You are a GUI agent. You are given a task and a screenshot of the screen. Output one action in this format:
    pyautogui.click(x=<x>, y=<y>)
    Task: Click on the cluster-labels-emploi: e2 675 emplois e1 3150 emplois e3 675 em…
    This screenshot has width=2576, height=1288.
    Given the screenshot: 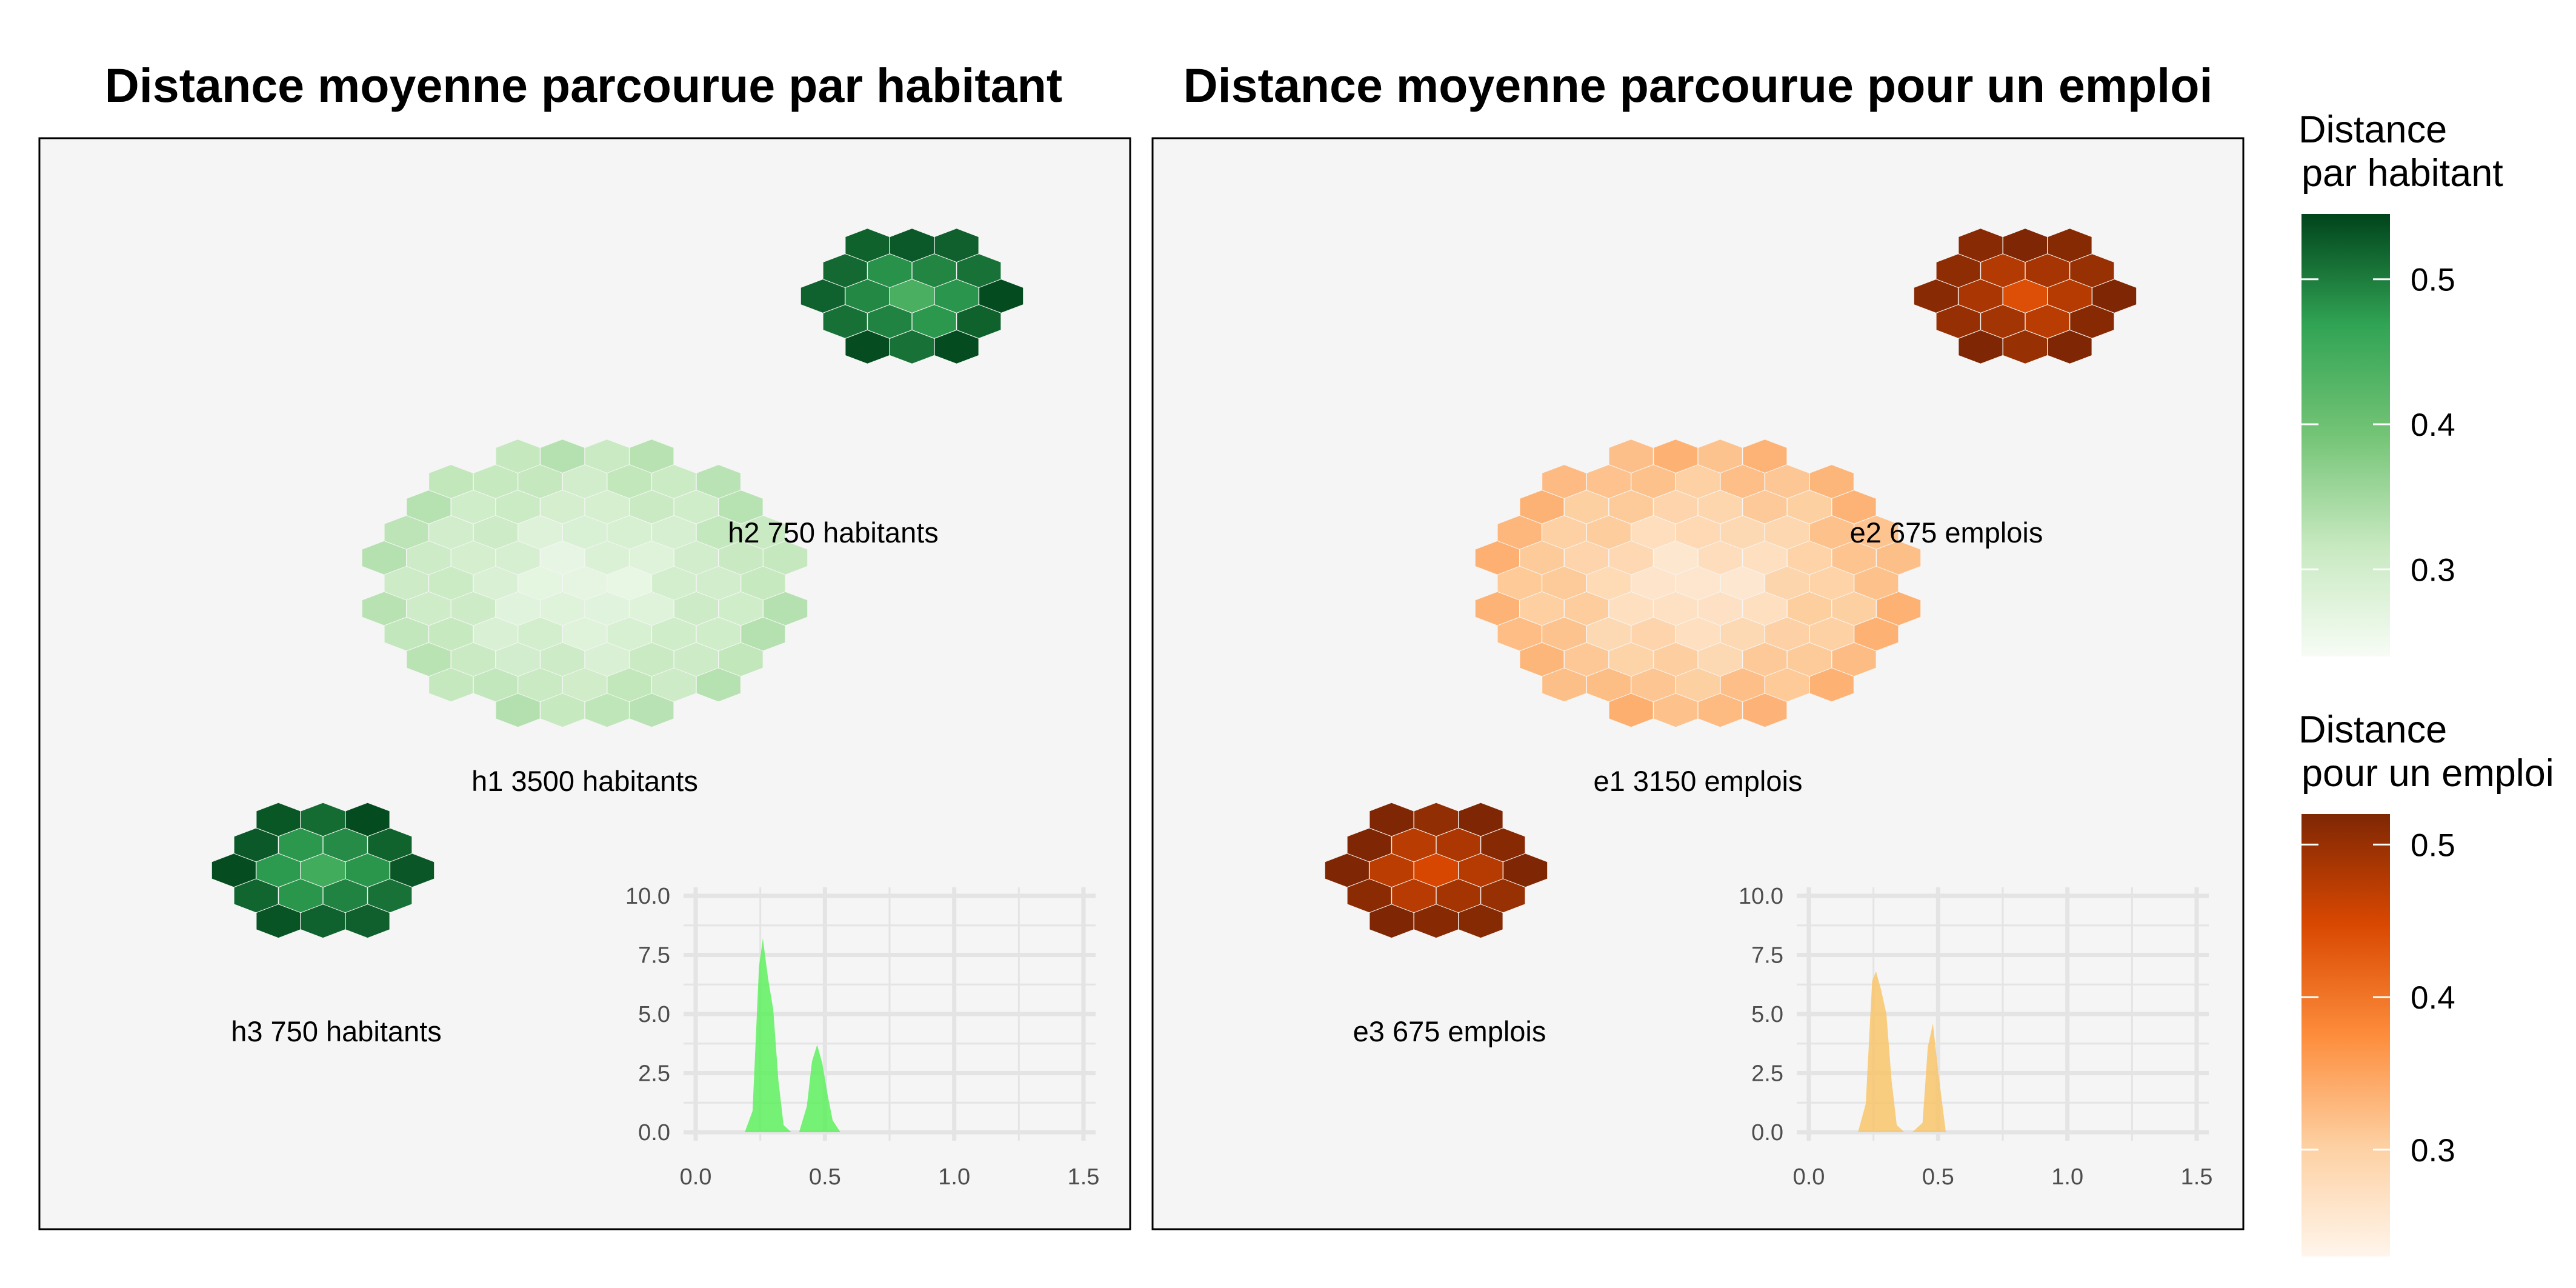 What is the action you would take?
    pyautogui.click(x=1698, y=781)
    